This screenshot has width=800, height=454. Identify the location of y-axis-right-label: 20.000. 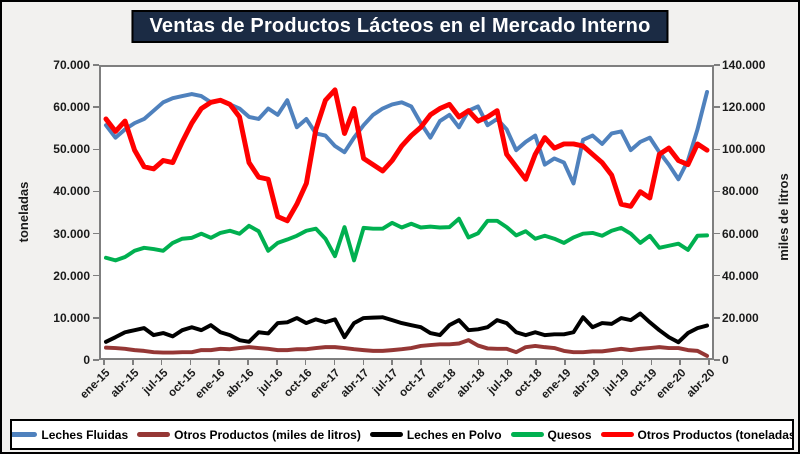
(740, 317).